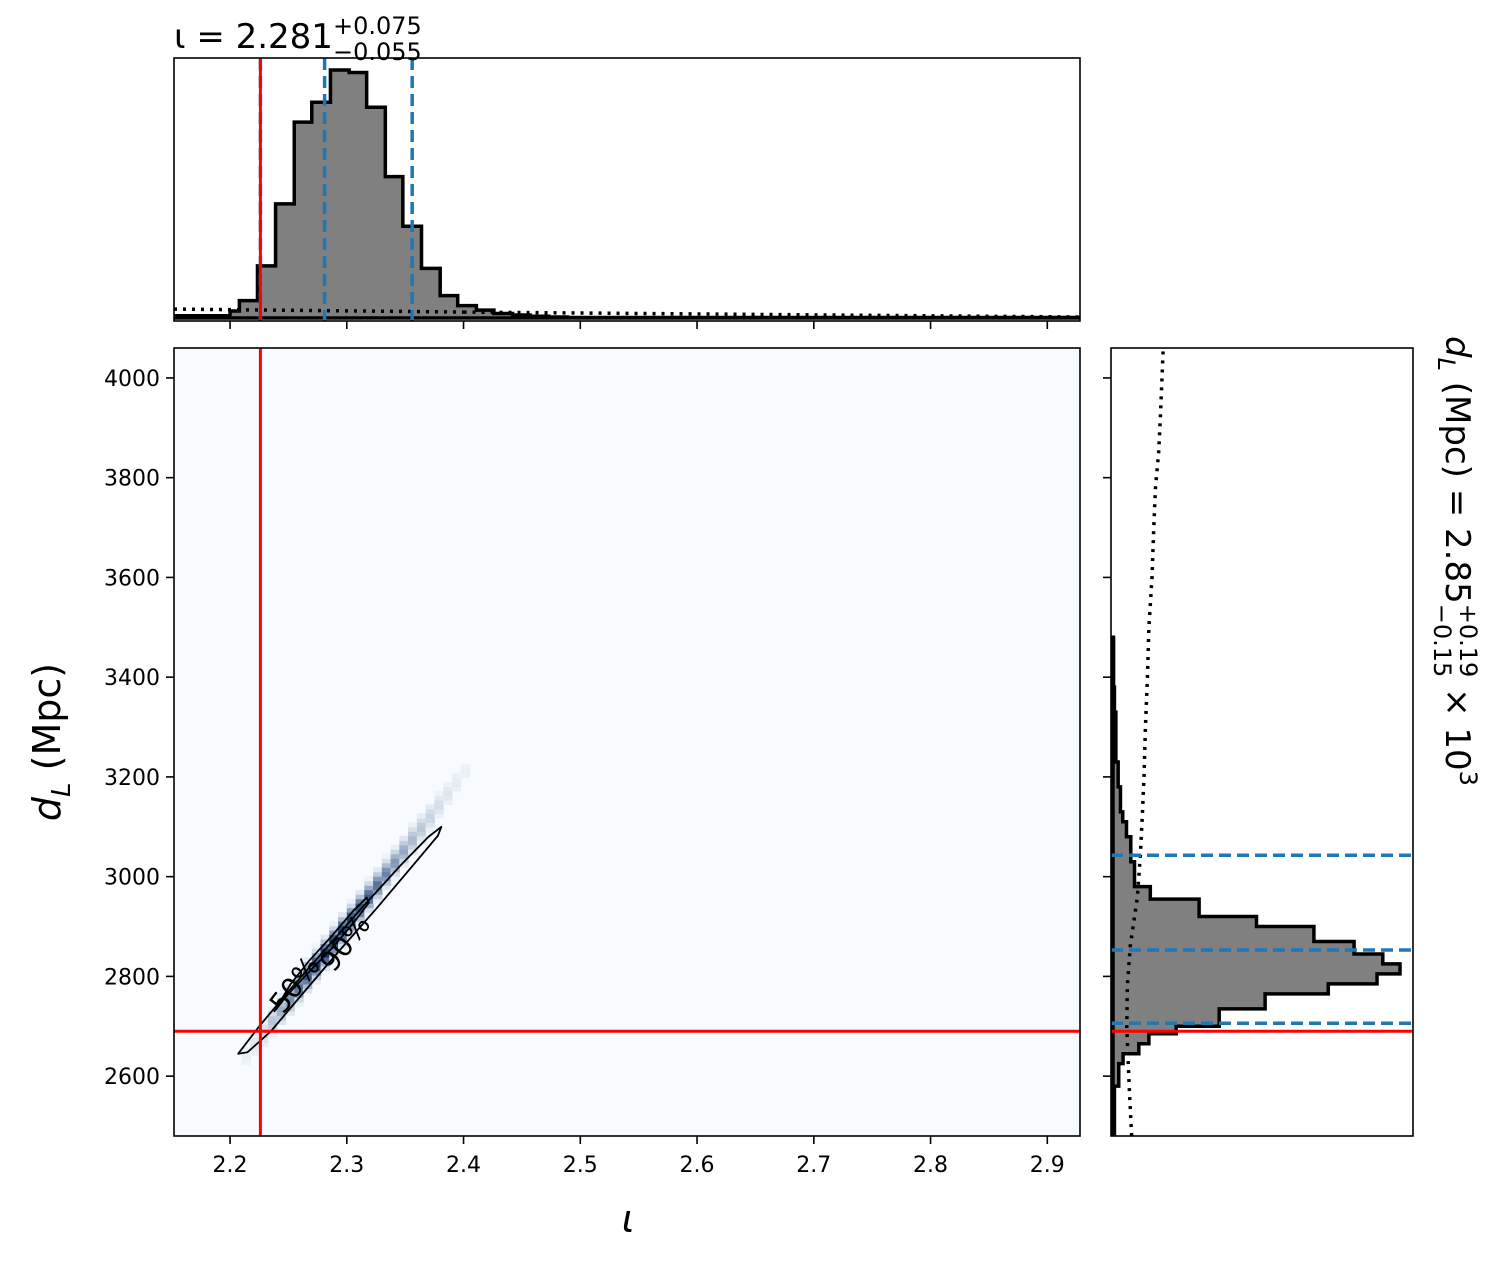 The image size is (1502, 1263). Describe the element at coordinates (132, 778) in the screenshot. I see `y-tick-label-3: 3200` at that location.